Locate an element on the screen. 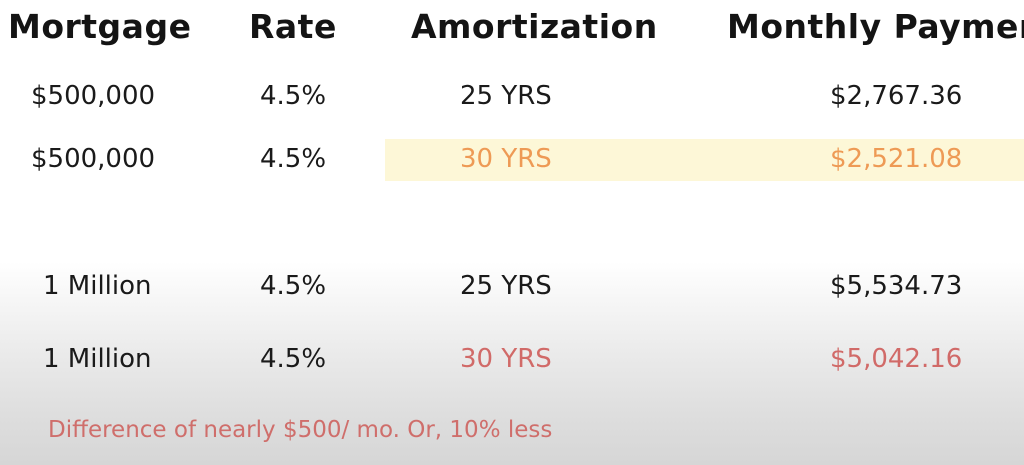 The height and width of the screenshot is (465, 1024). row-2-payment: $2,521.08 is located at coordinates (896, 159).